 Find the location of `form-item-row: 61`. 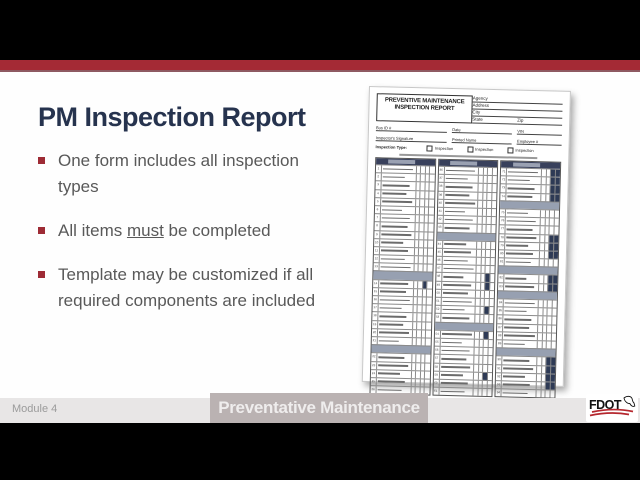

form-item-row: 61 is located at coordinates (462, 391).